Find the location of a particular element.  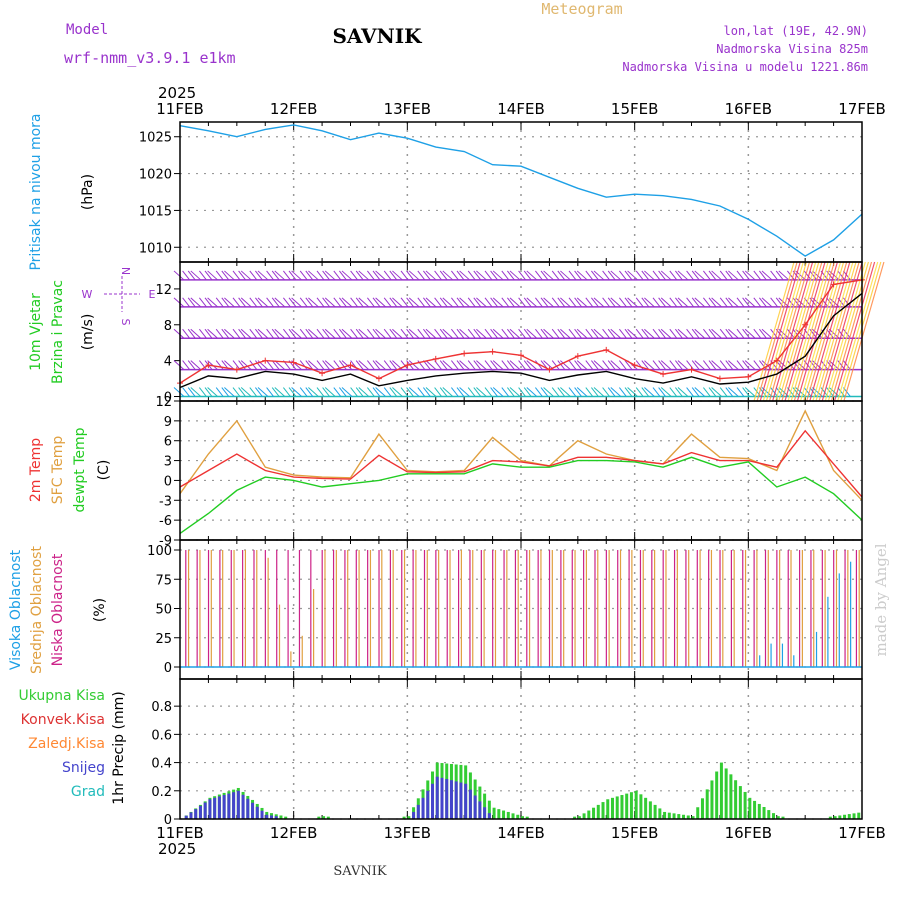

precip-legend-item: Zaledj.Kisa is located at coordinates (66, 744).